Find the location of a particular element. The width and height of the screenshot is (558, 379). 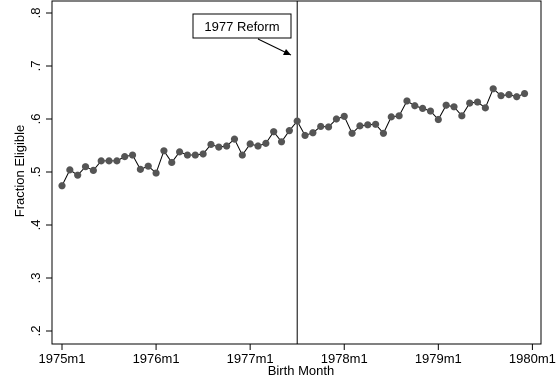

x-tick-label: 1980m1 is located at coordinates (532, 358).